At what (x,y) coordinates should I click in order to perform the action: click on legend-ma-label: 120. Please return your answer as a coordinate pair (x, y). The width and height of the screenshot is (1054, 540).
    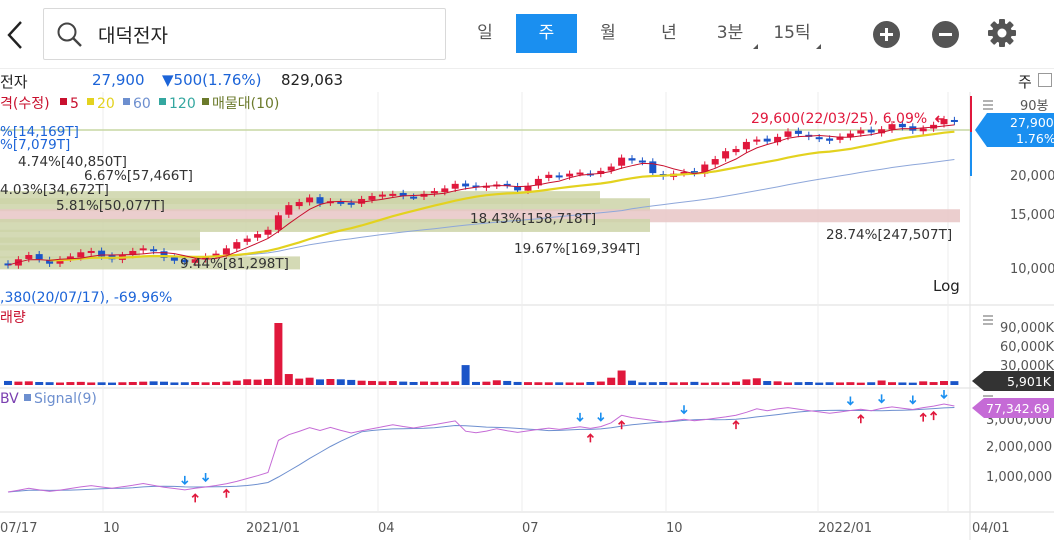
    Looking at the image, I should click on (182, 104).